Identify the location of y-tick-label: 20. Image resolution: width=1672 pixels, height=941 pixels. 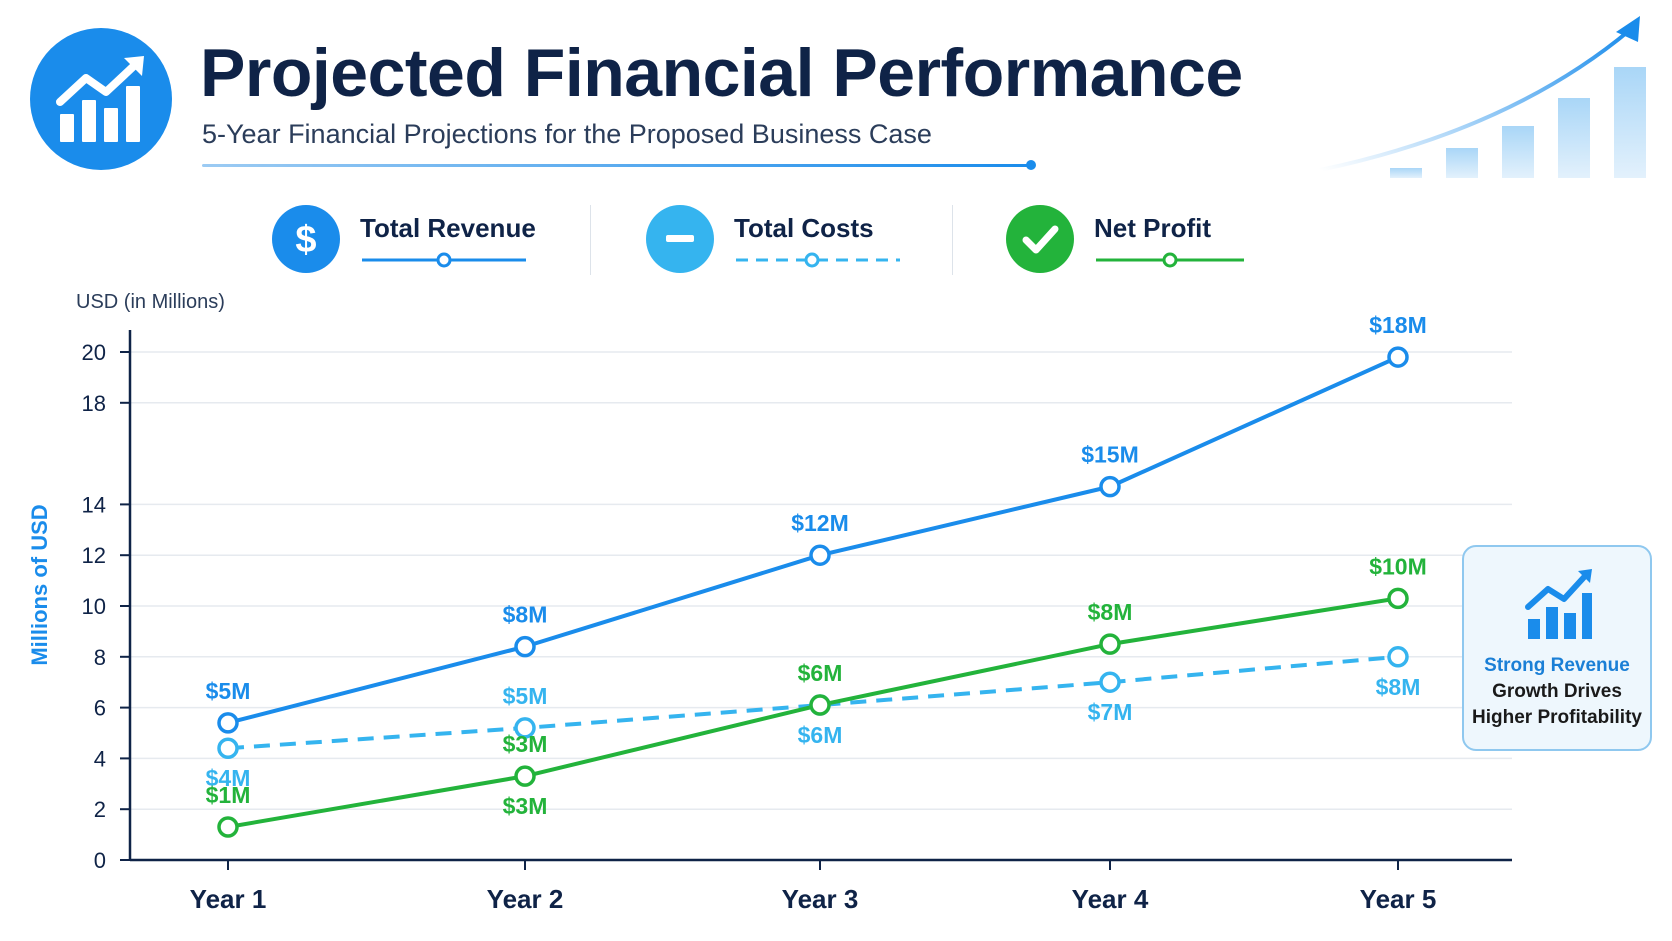
(94, 352).